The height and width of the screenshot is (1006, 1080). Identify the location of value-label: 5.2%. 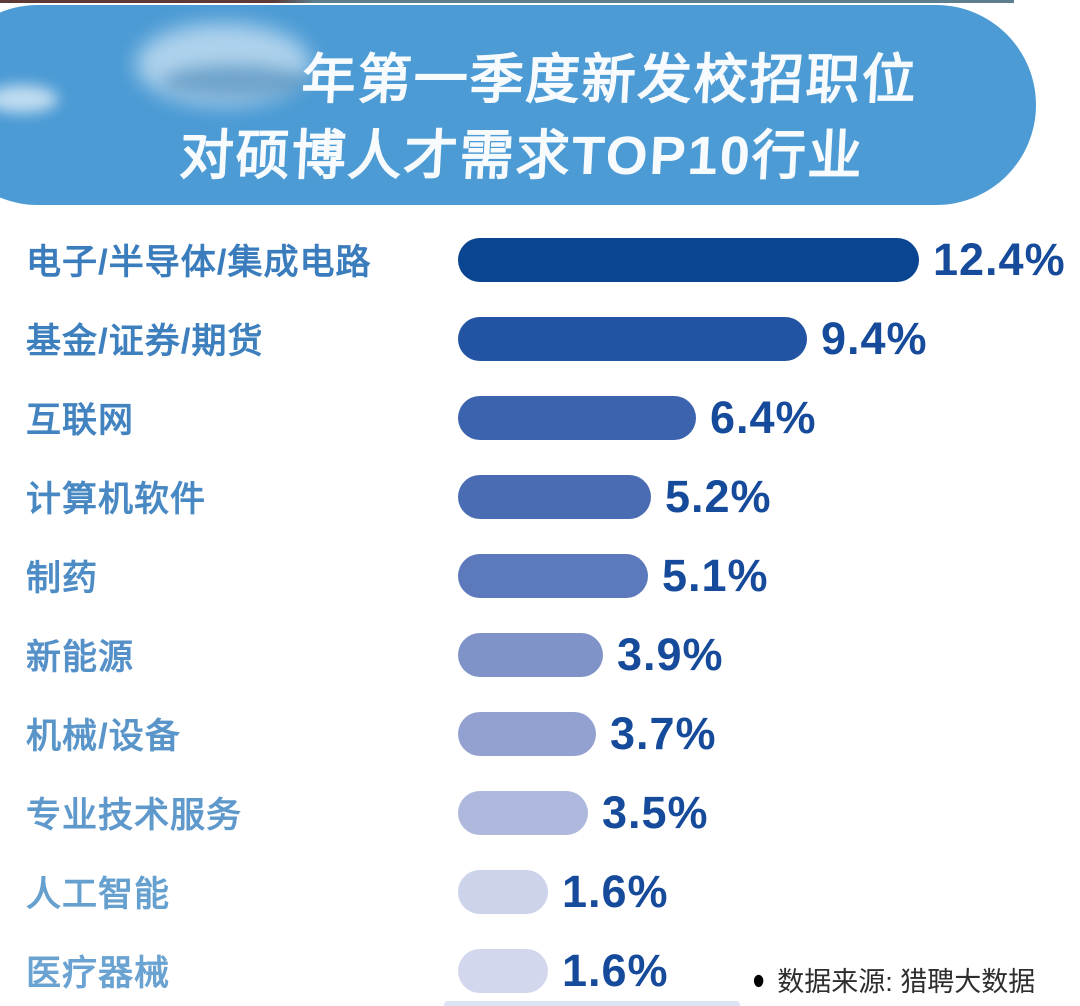
(718, 496).